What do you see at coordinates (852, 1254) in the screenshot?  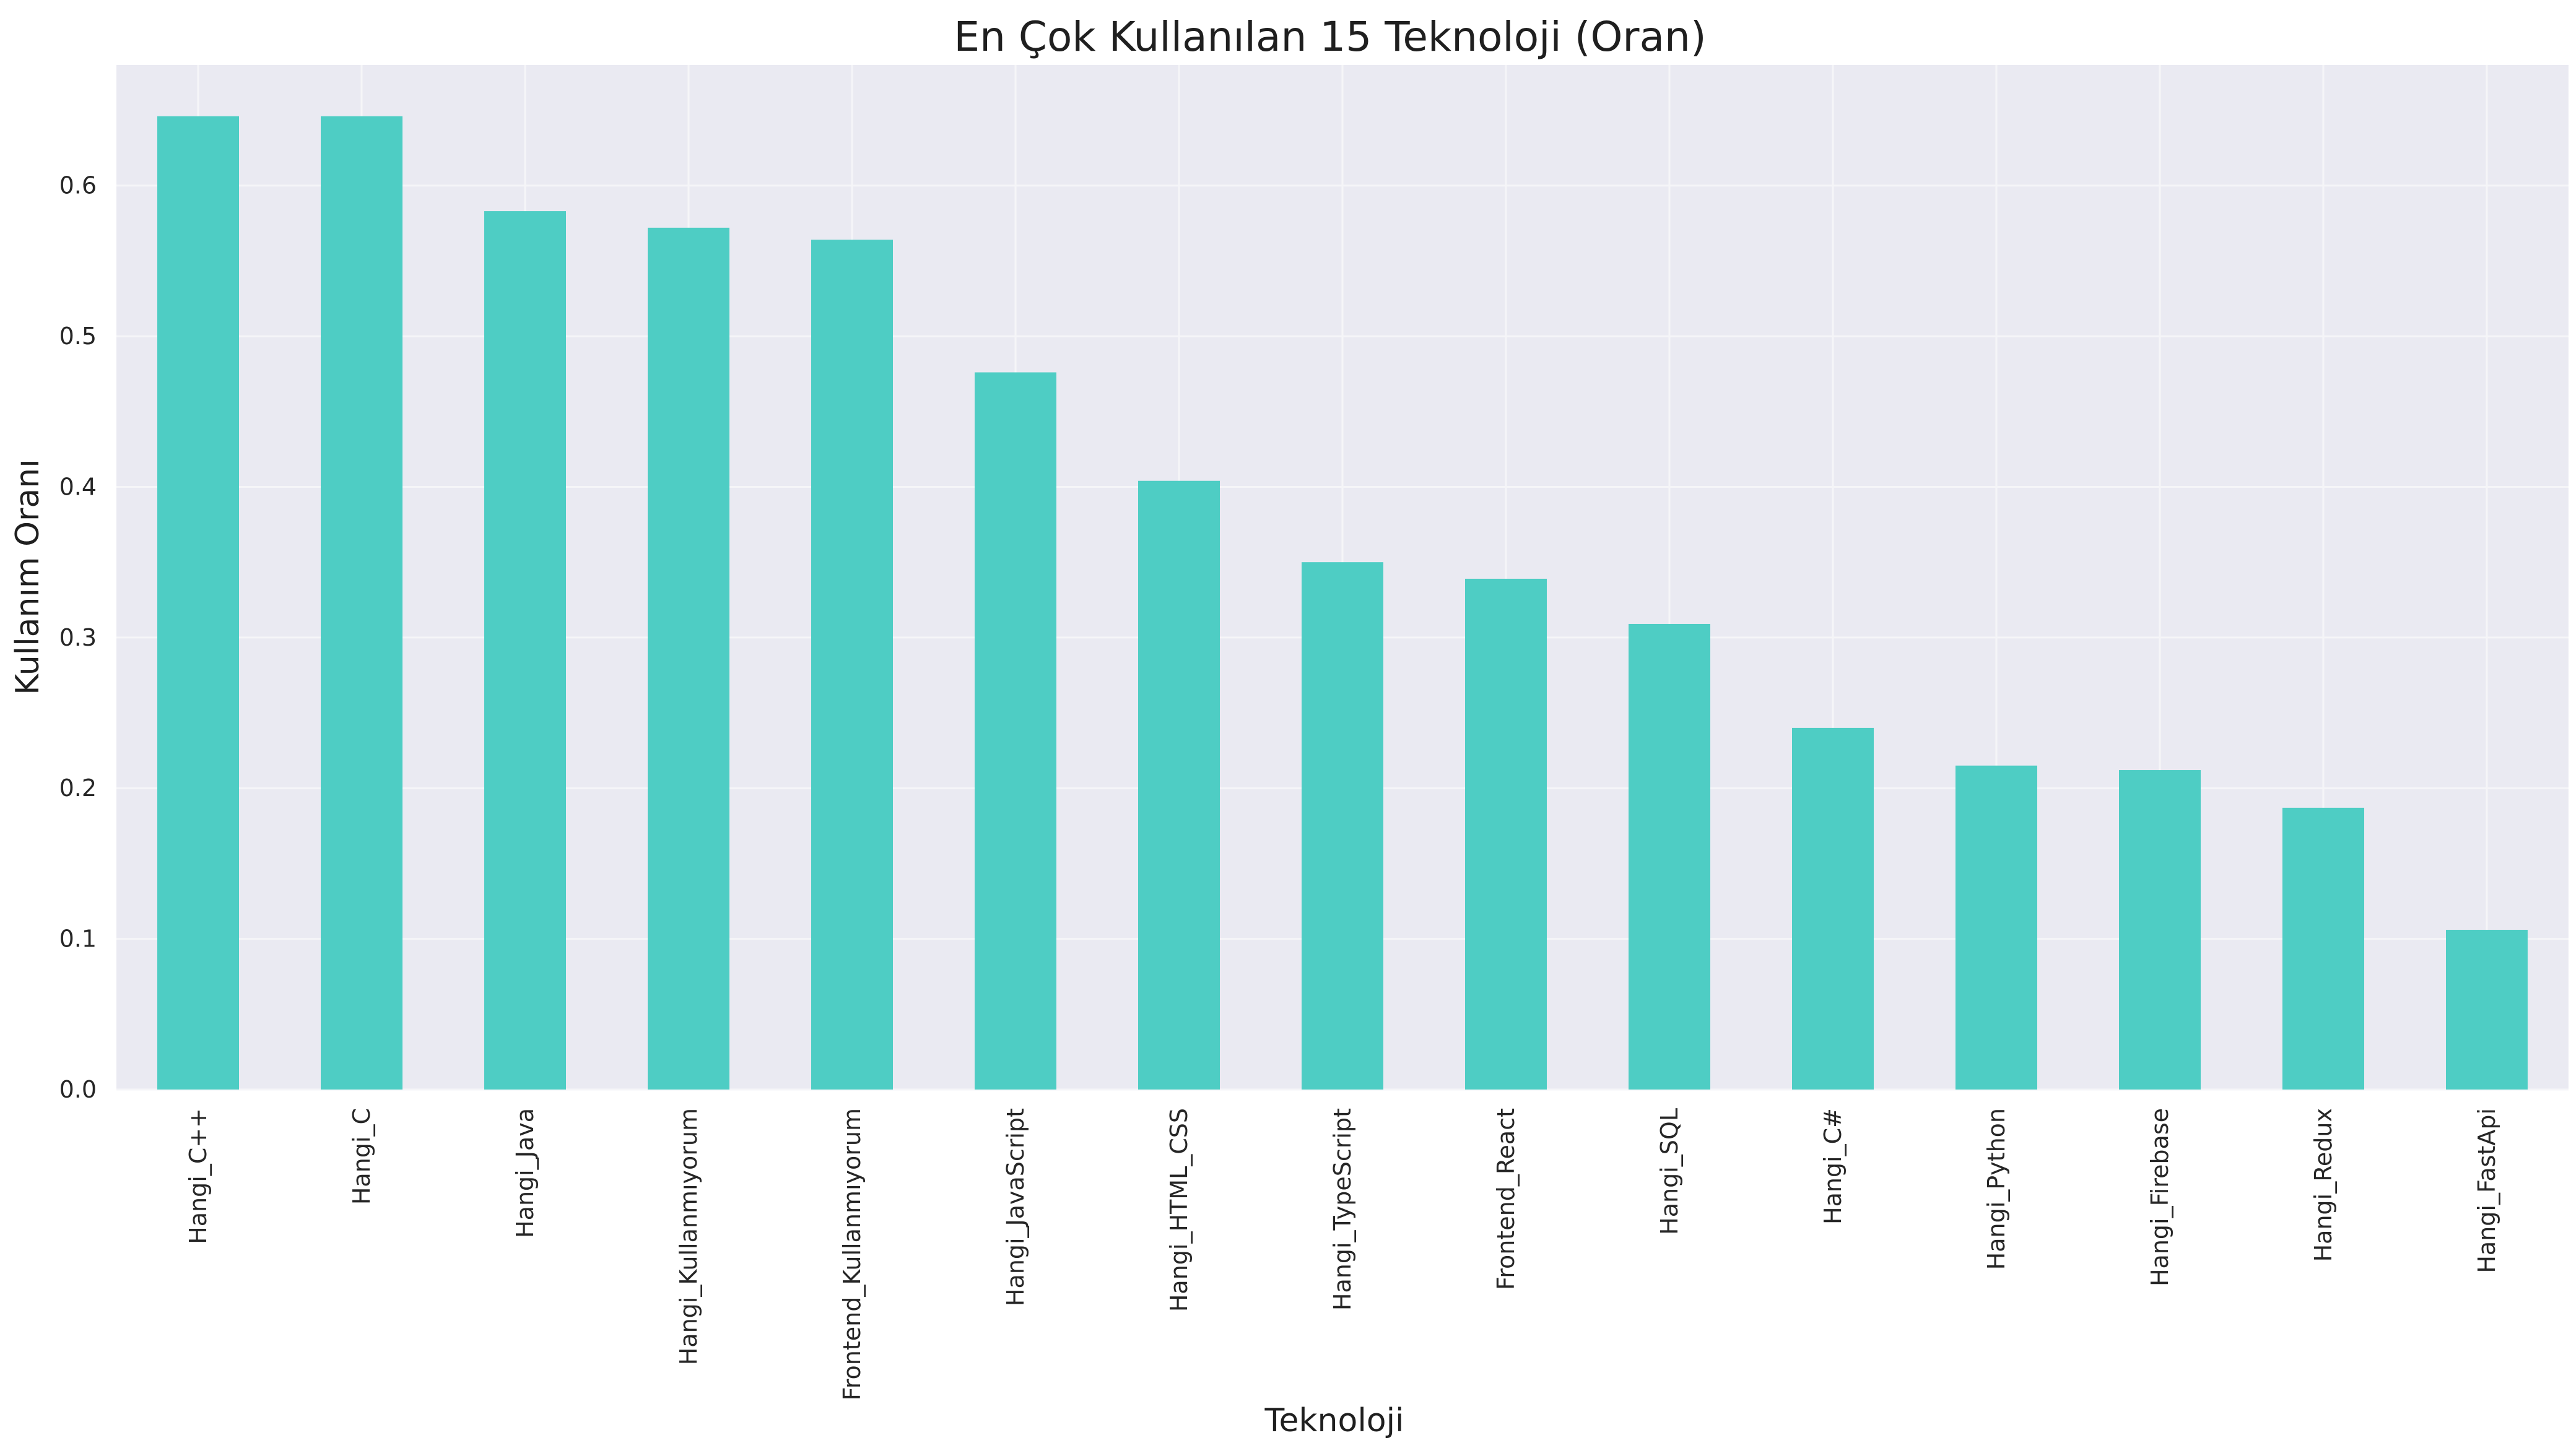 I see `x-tick-label-4: Frontend_Kullanmıyorum` at bounding box center [852, 1254].